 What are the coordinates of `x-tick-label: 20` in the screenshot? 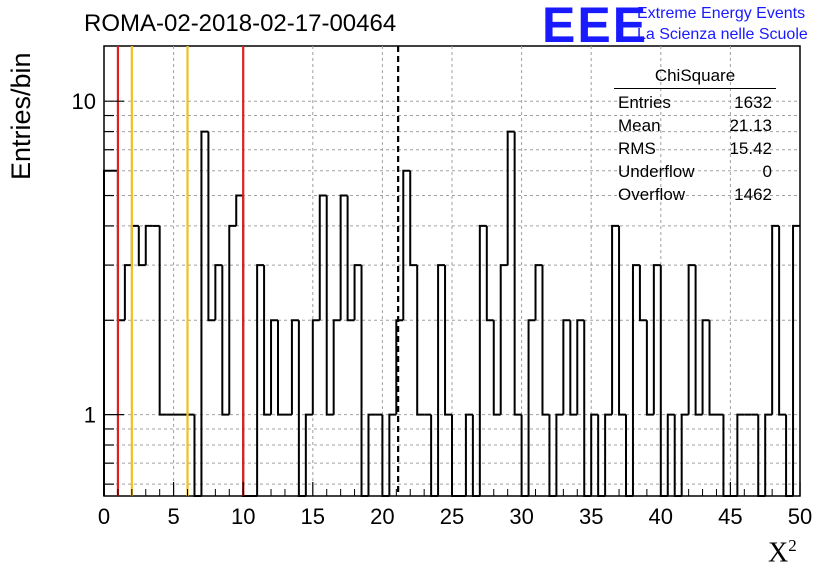 It's located at (382, 516).